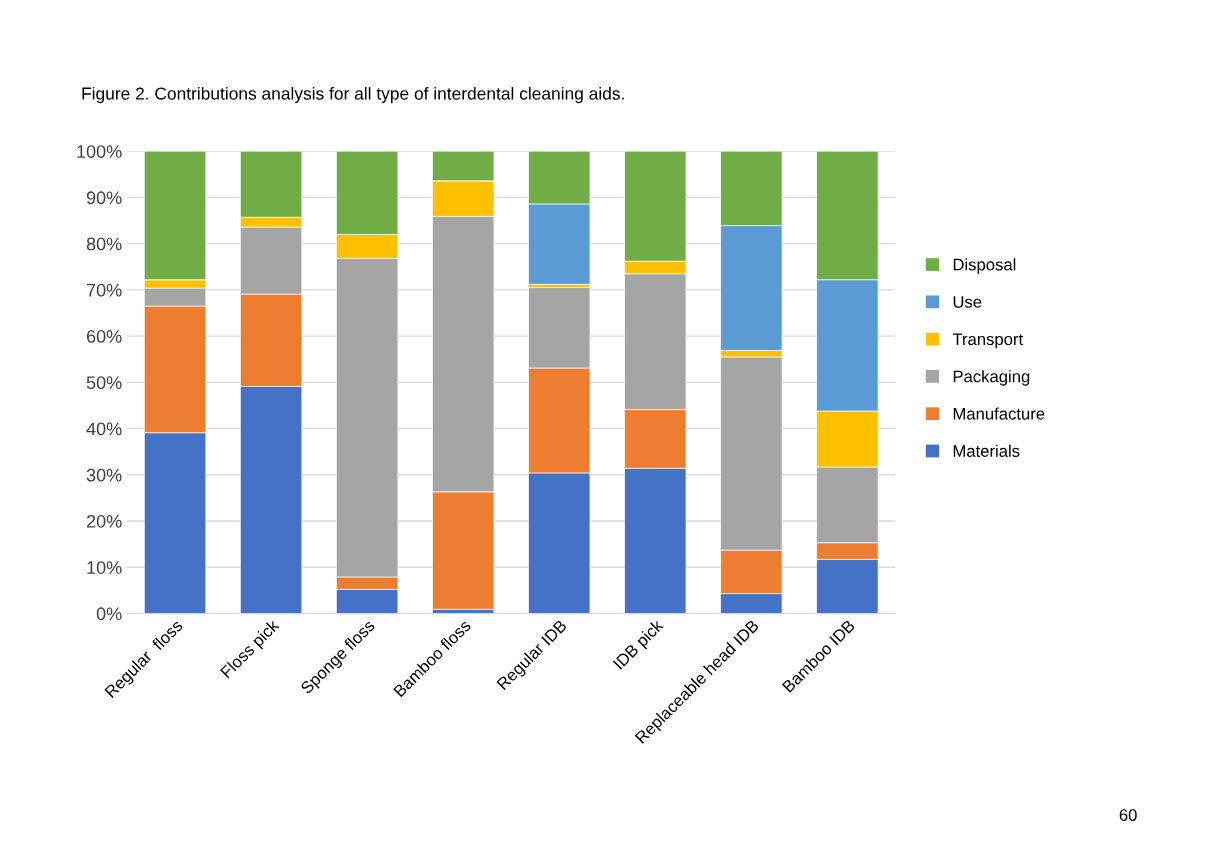 Image resolution: width=1210 pixels, height=864 pixels. What do you see at coordinates (104, 244) in the screenshot?
I see `y-tick-label: 80%` at bounding box center [104, 244].